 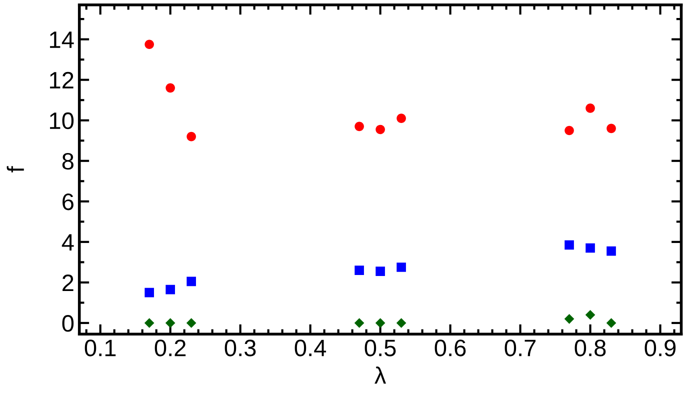 I want to click on x-tick-label: 0.6, so click(x=450, y=348).